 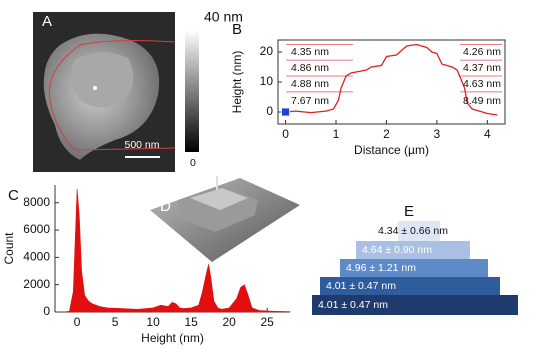 What do you see at coordinates (482, 84) in the screenshot?
I see `annotation: 4.63 nm` at bounding box center [482, 84].